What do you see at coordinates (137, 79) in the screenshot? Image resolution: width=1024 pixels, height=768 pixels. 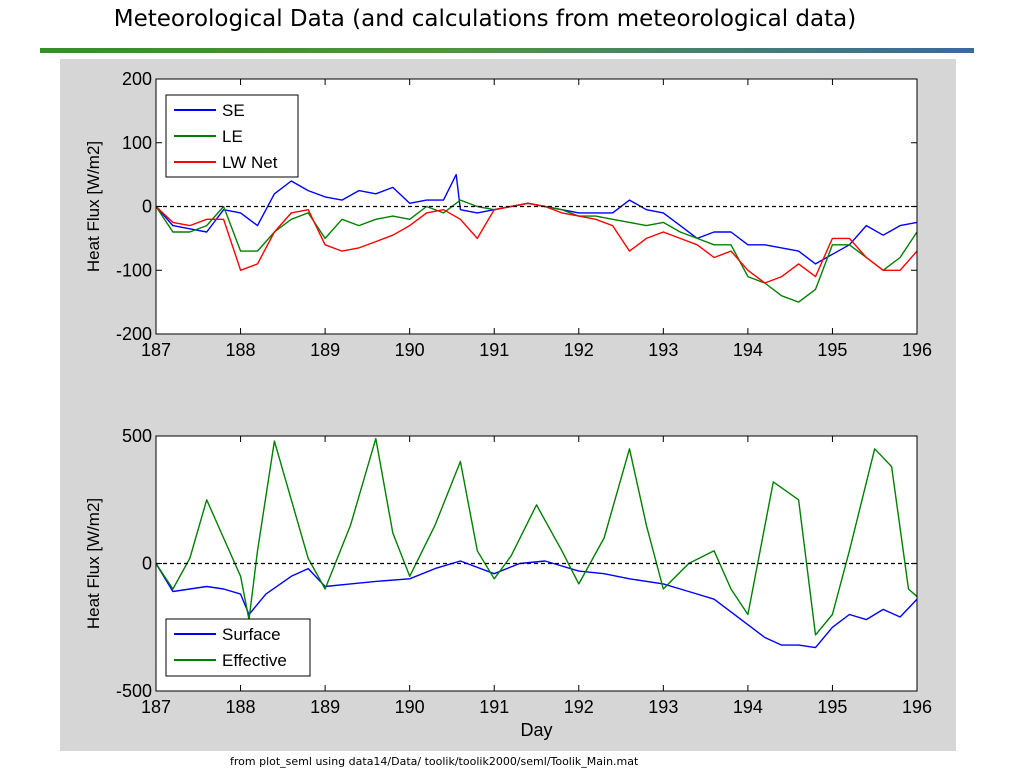 I see `y-tick-label: 200` at bounding box center [137, 79].